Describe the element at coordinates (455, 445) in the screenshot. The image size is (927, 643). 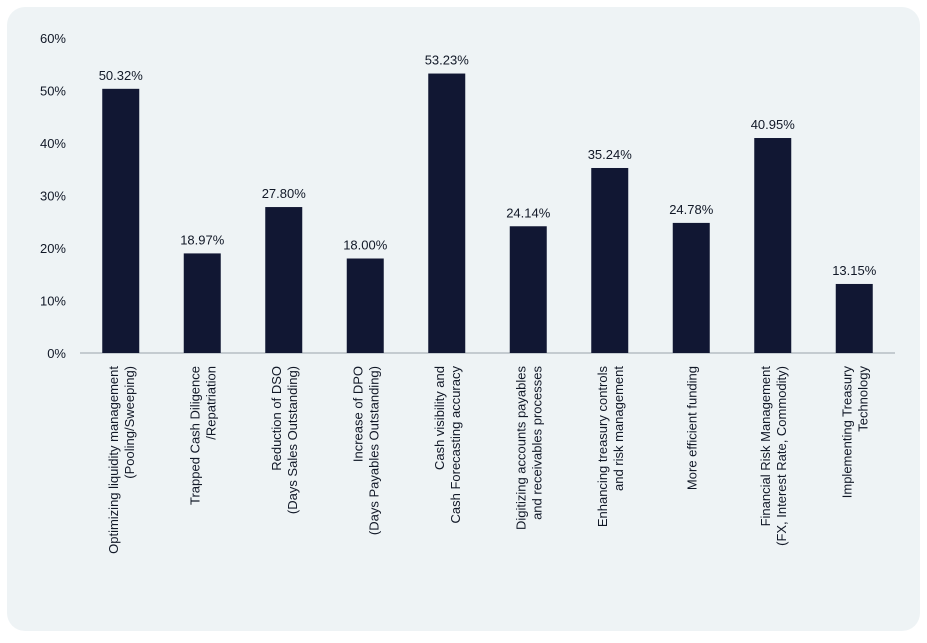
I see `category-label: Cash Forecasting accuracy` at that location.